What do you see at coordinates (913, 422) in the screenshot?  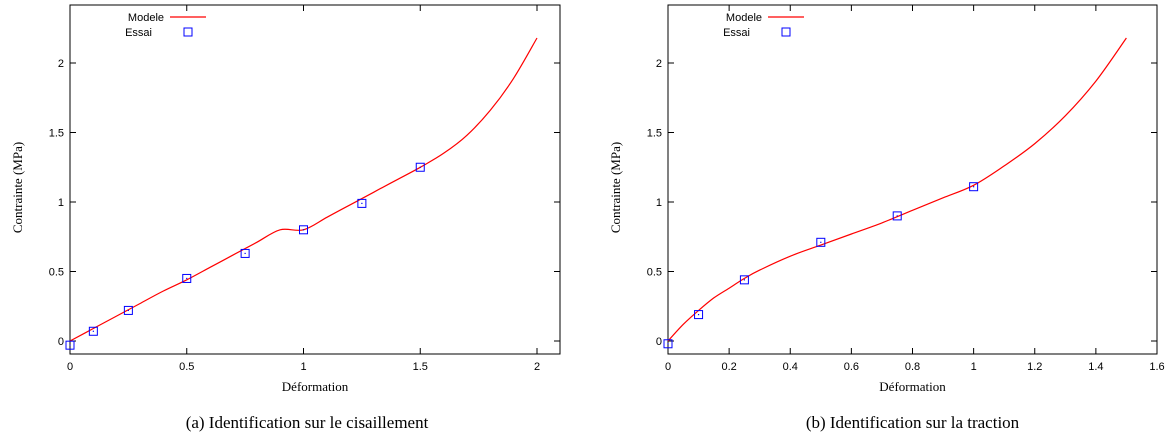 I see `figure-caption: (b) Identification sur la traction` at bounding box center [913, 422].